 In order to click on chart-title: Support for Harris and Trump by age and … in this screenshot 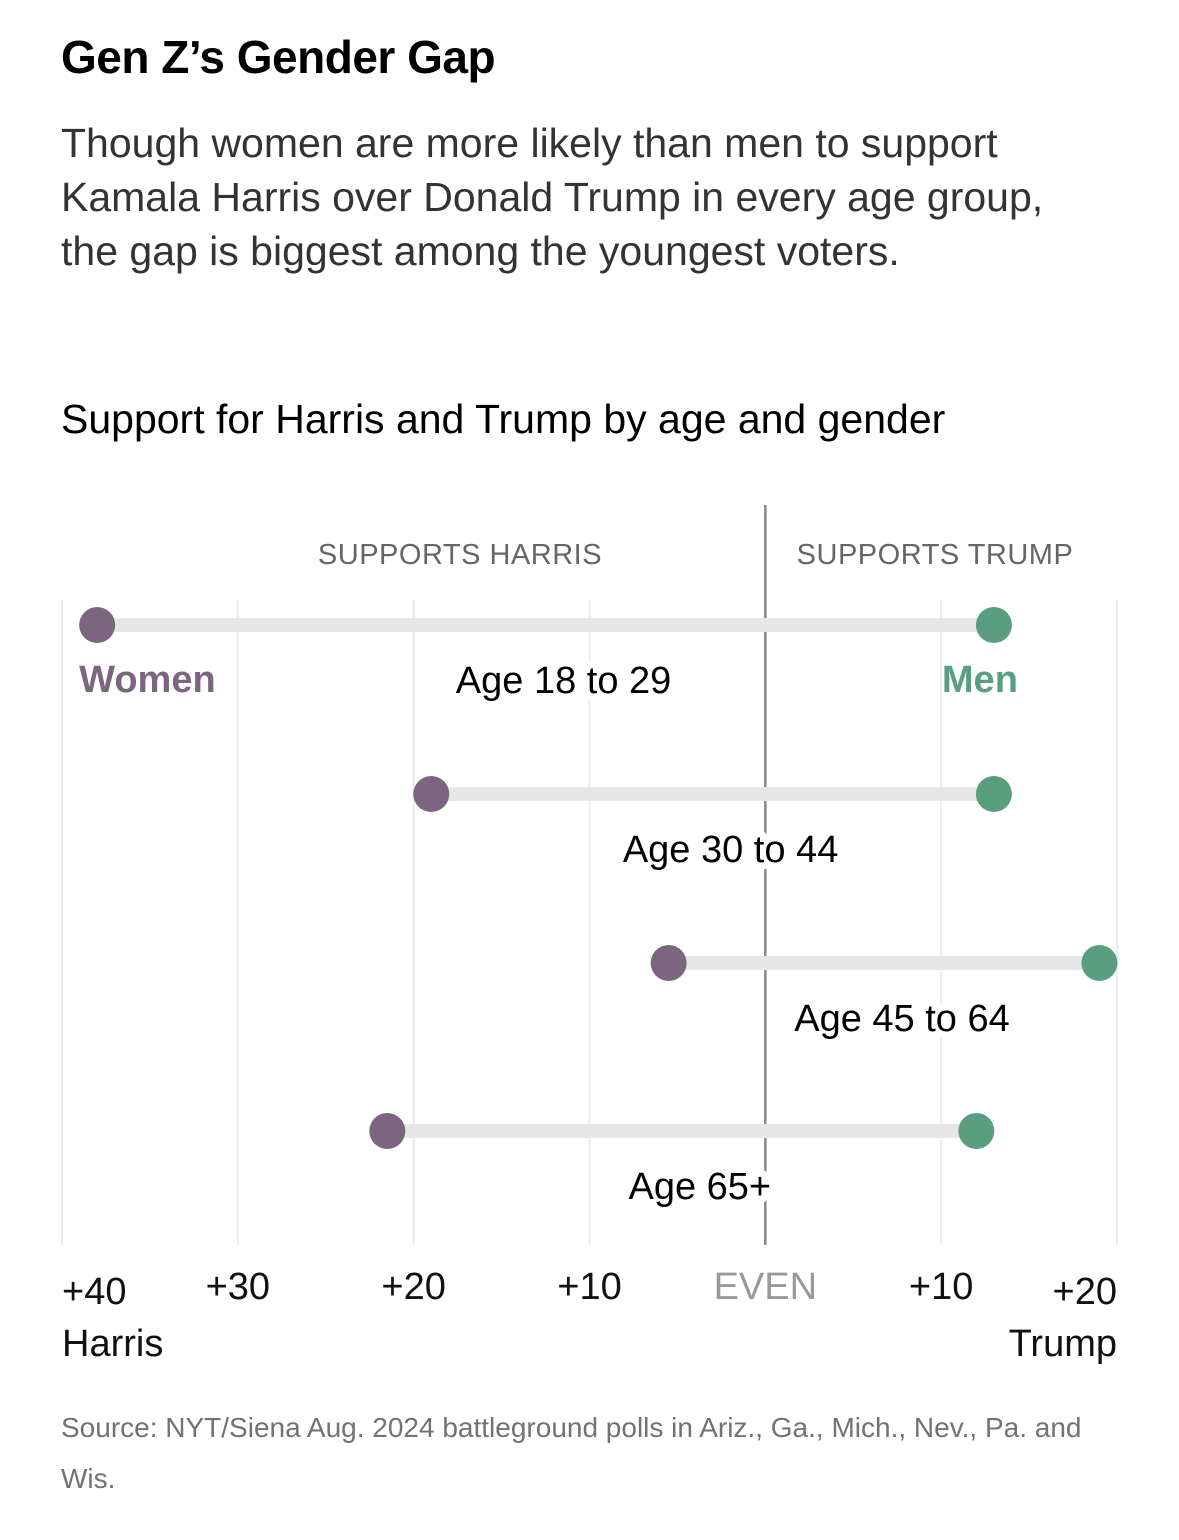, I will do `click(503, 419)`.